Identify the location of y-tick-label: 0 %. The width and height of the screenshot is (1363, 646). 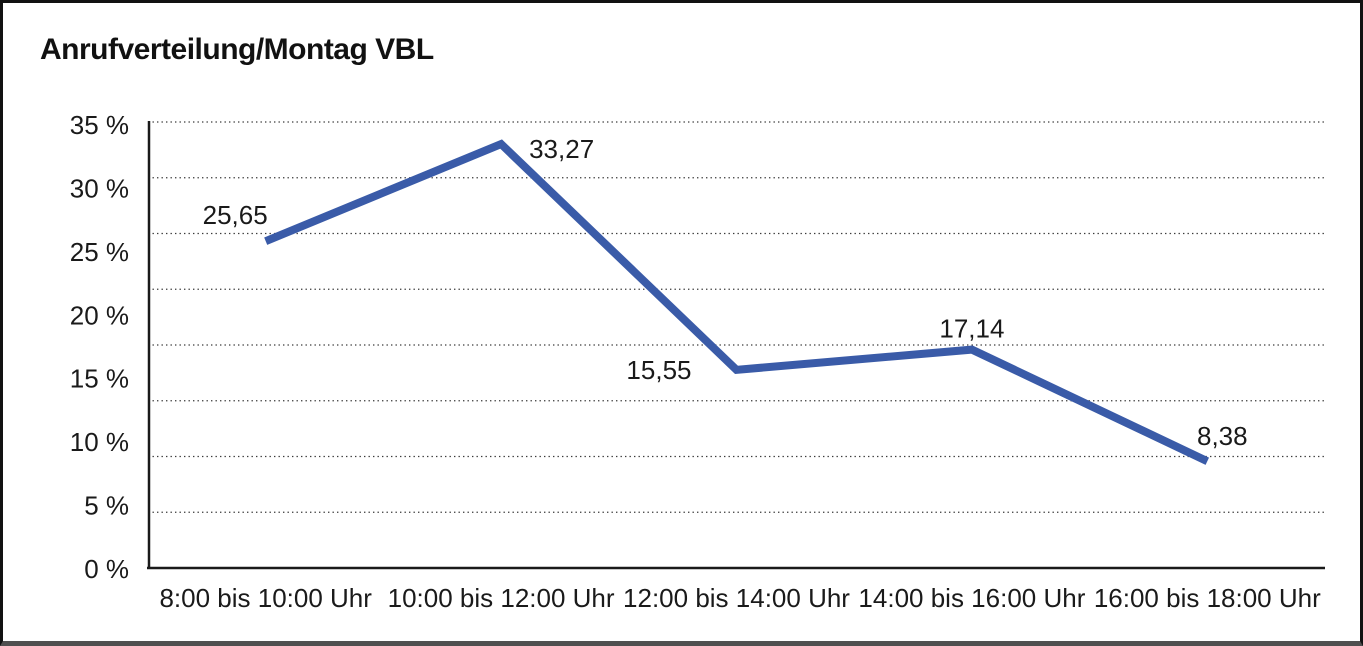
(106, 569).